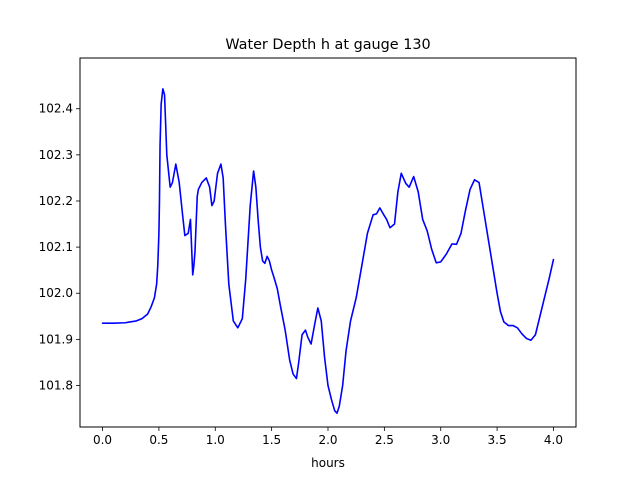 The height and width of the screenshot is (480, 640). I want to click on y-tick-label: 102.2, so click(56, 201).